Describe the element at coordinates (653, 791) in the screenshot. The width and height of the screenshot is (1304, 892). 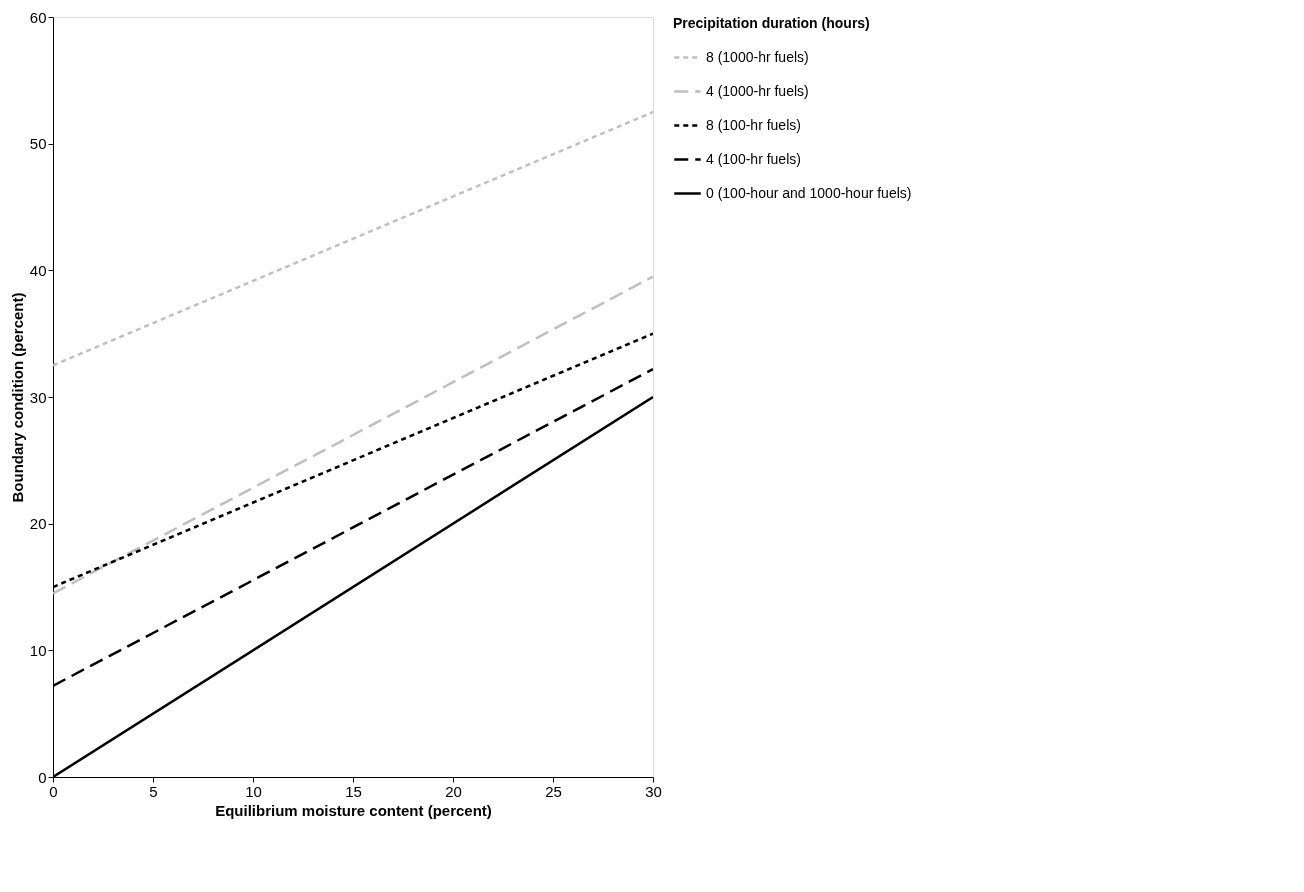
I see `x-tick-label: 30` at that location.